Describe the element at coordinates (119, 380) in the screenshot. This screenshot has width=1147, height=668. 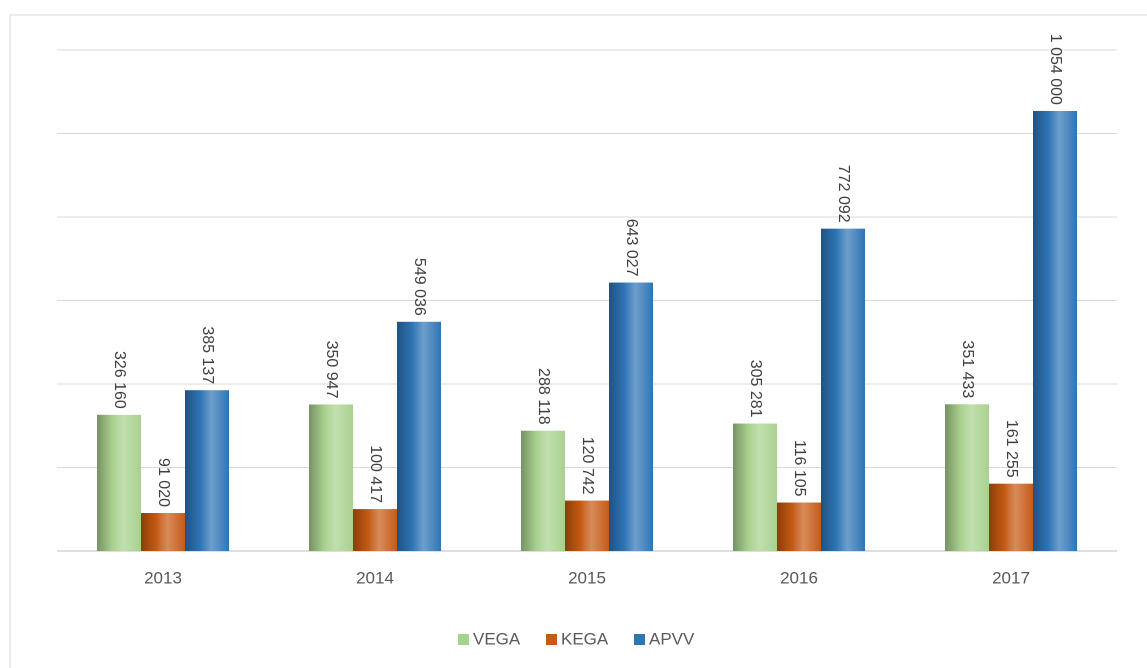
I see `value-label: 326 160` at that location.